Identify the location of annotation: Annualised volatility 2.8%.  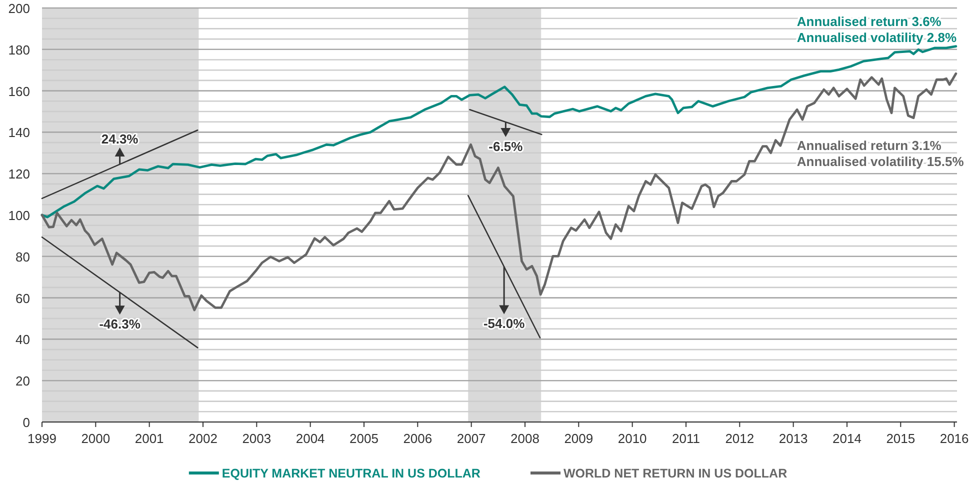
(876, 37).